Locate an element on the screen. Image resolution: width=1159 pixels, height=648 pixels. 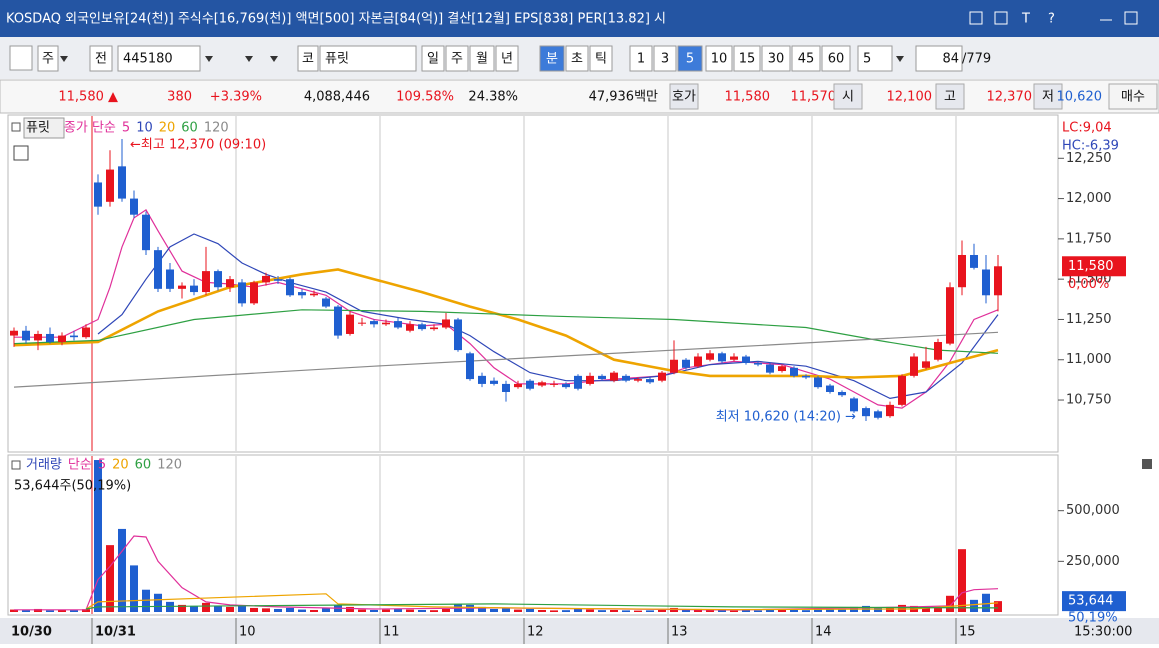
info-button is located at coordinates (1133, 96).